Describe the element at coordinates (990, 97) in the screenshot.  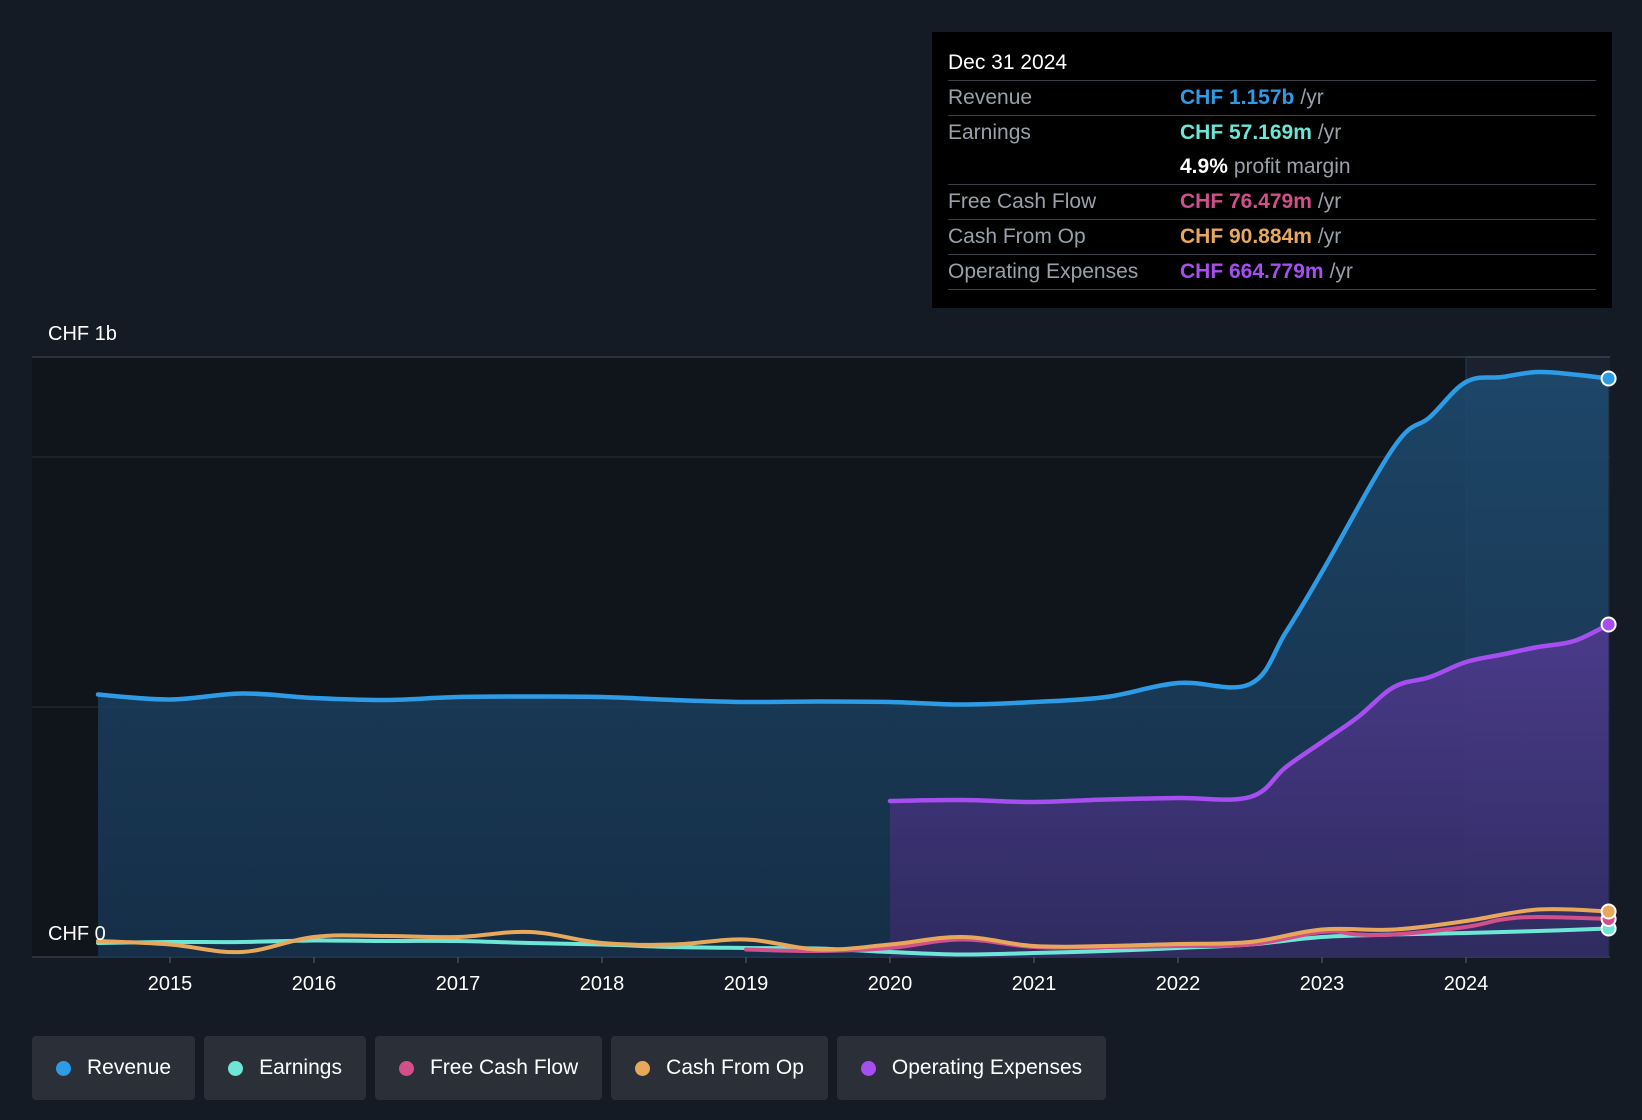
I see `tooltip-label: Revenue` at that location.